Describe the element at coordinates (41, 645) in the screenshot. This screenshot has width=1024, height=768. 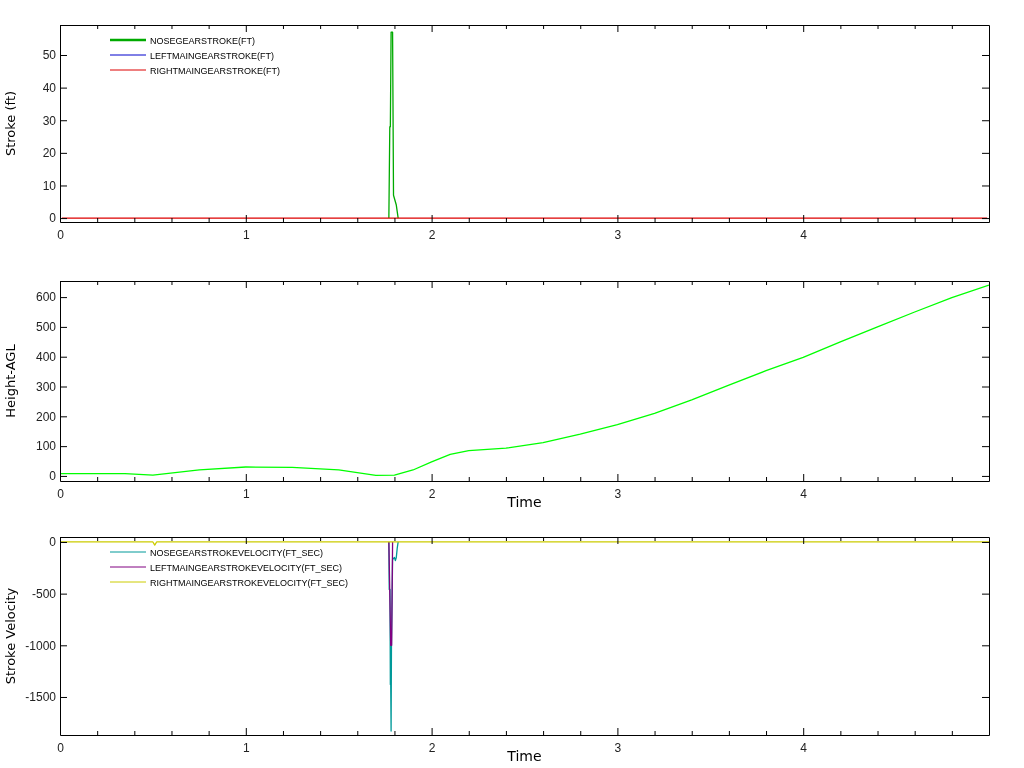
I see `y-tick-label: -1000` at that location.